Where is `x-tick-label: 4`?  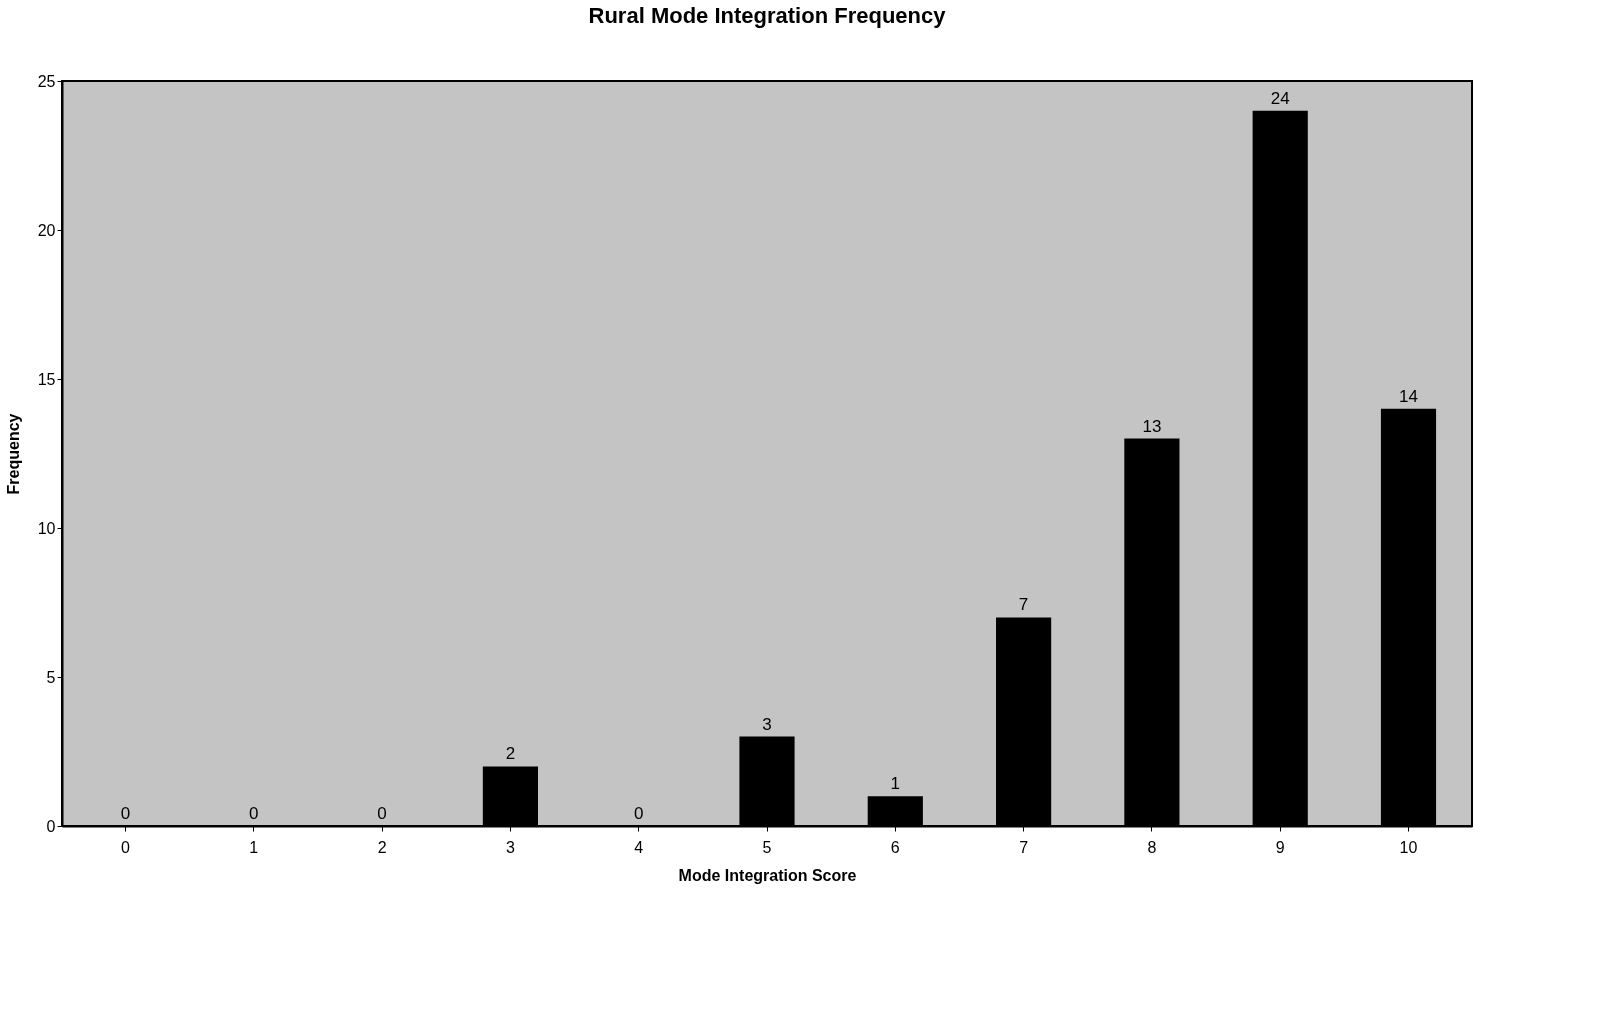
x-tick-label: 4 is located at coordinates (639, 847).